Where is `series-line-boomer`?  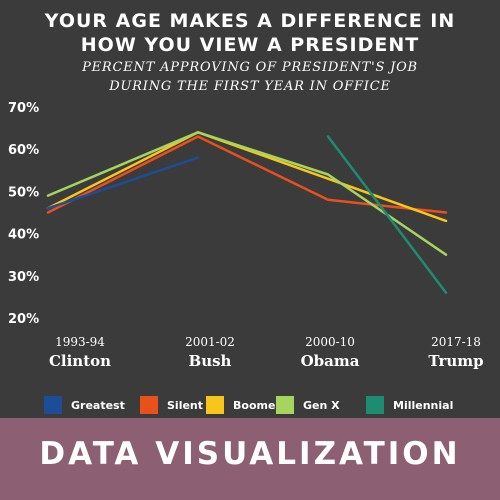 series-line-boomer is located at coordinates (247, 177).